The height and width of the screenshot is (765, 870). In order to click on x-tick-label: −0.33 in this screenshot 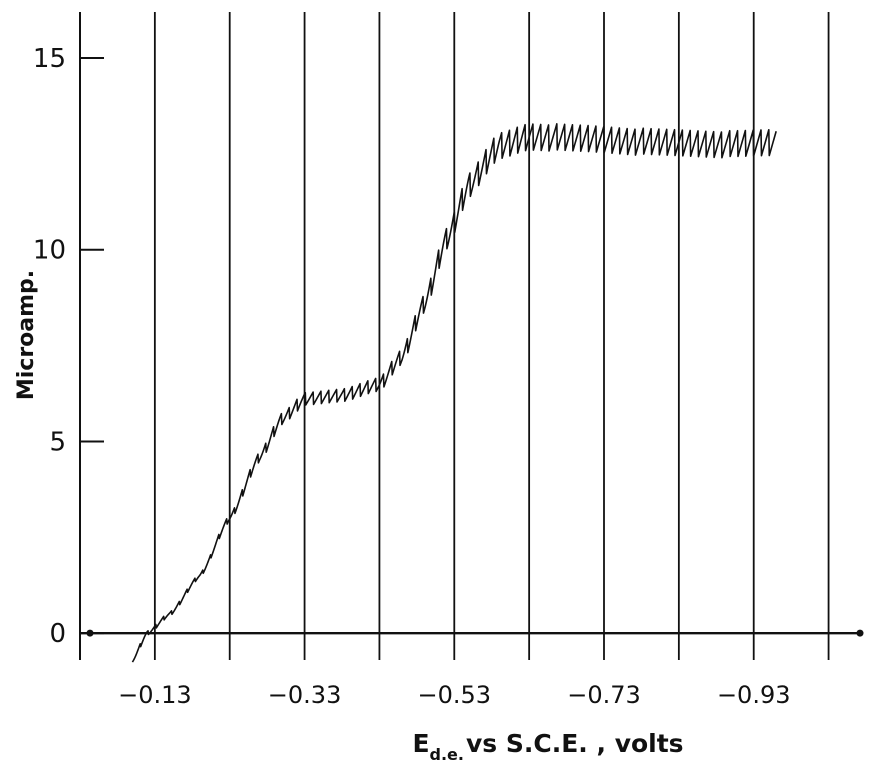, I will do `click(305, 695)`.